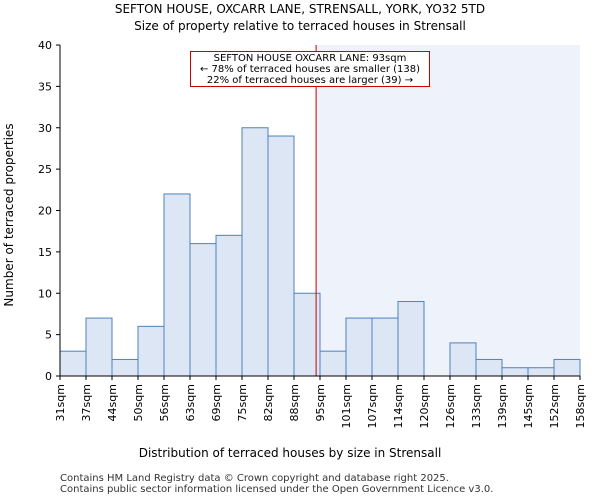  What do you see at coordinates (48, 376) in the screenshot?
I see `y-tick-label: 0` at bounding box center [48, 376].